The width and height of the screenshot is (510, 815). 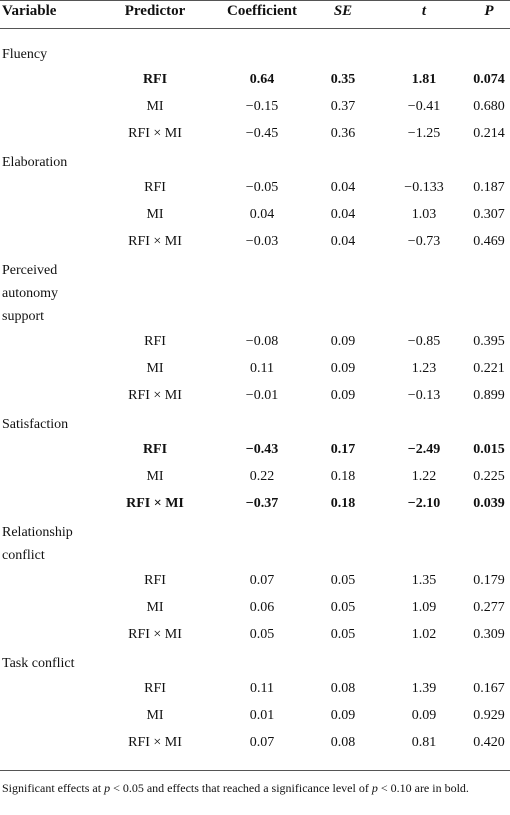 I want to click on variable-label: Relationship conflict, so click(x=37, y=543).